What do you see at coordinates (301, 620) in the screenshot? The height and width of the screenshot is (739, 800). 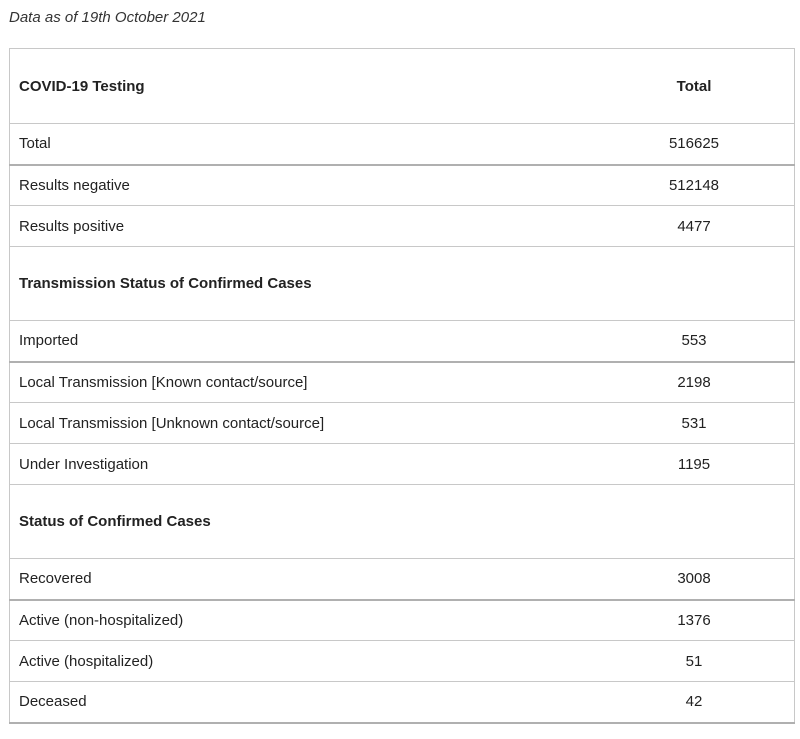 I see `row-label: Active (non-hospitalized)` at bounding box center [301, 620].